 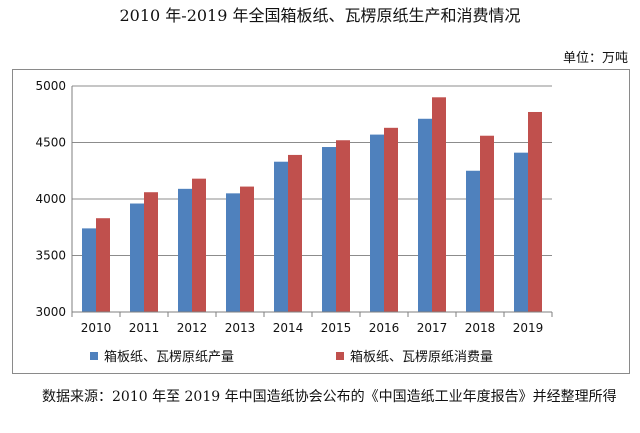 I want to click on bar-production-2014, so click(x=281, y=236).